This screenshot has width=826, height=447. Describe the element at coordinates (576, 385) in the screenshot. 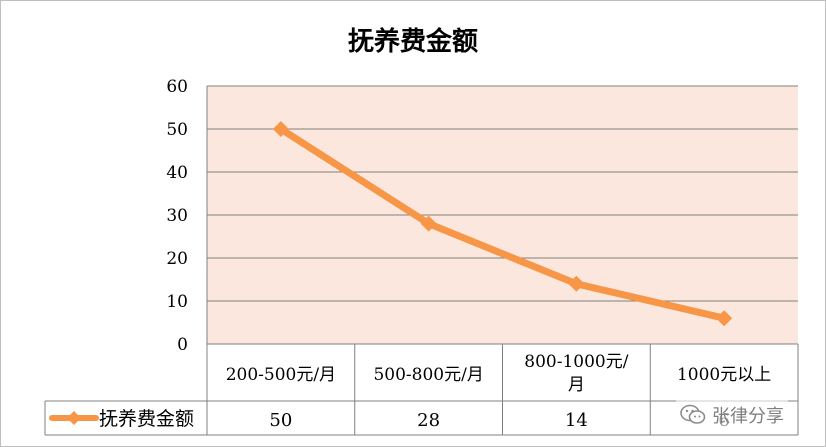

I see `x-category-label-line: 月` at that location.